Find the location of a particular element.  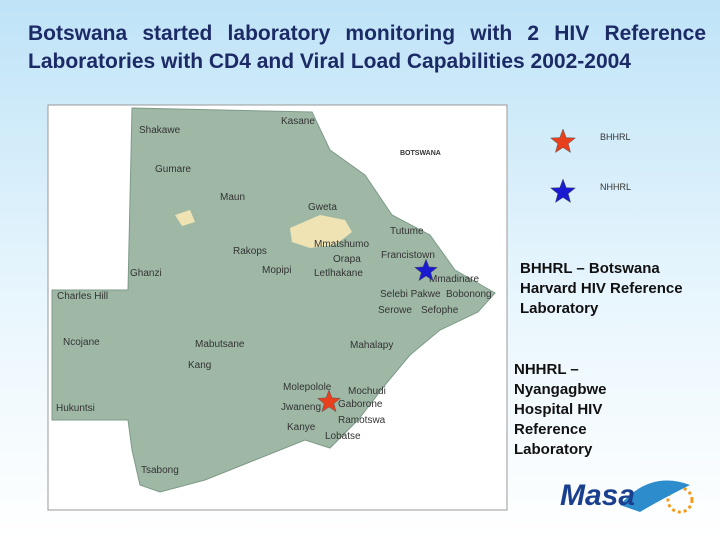

place-label: Selebi Pakwe is located at coordinates (410, 294).